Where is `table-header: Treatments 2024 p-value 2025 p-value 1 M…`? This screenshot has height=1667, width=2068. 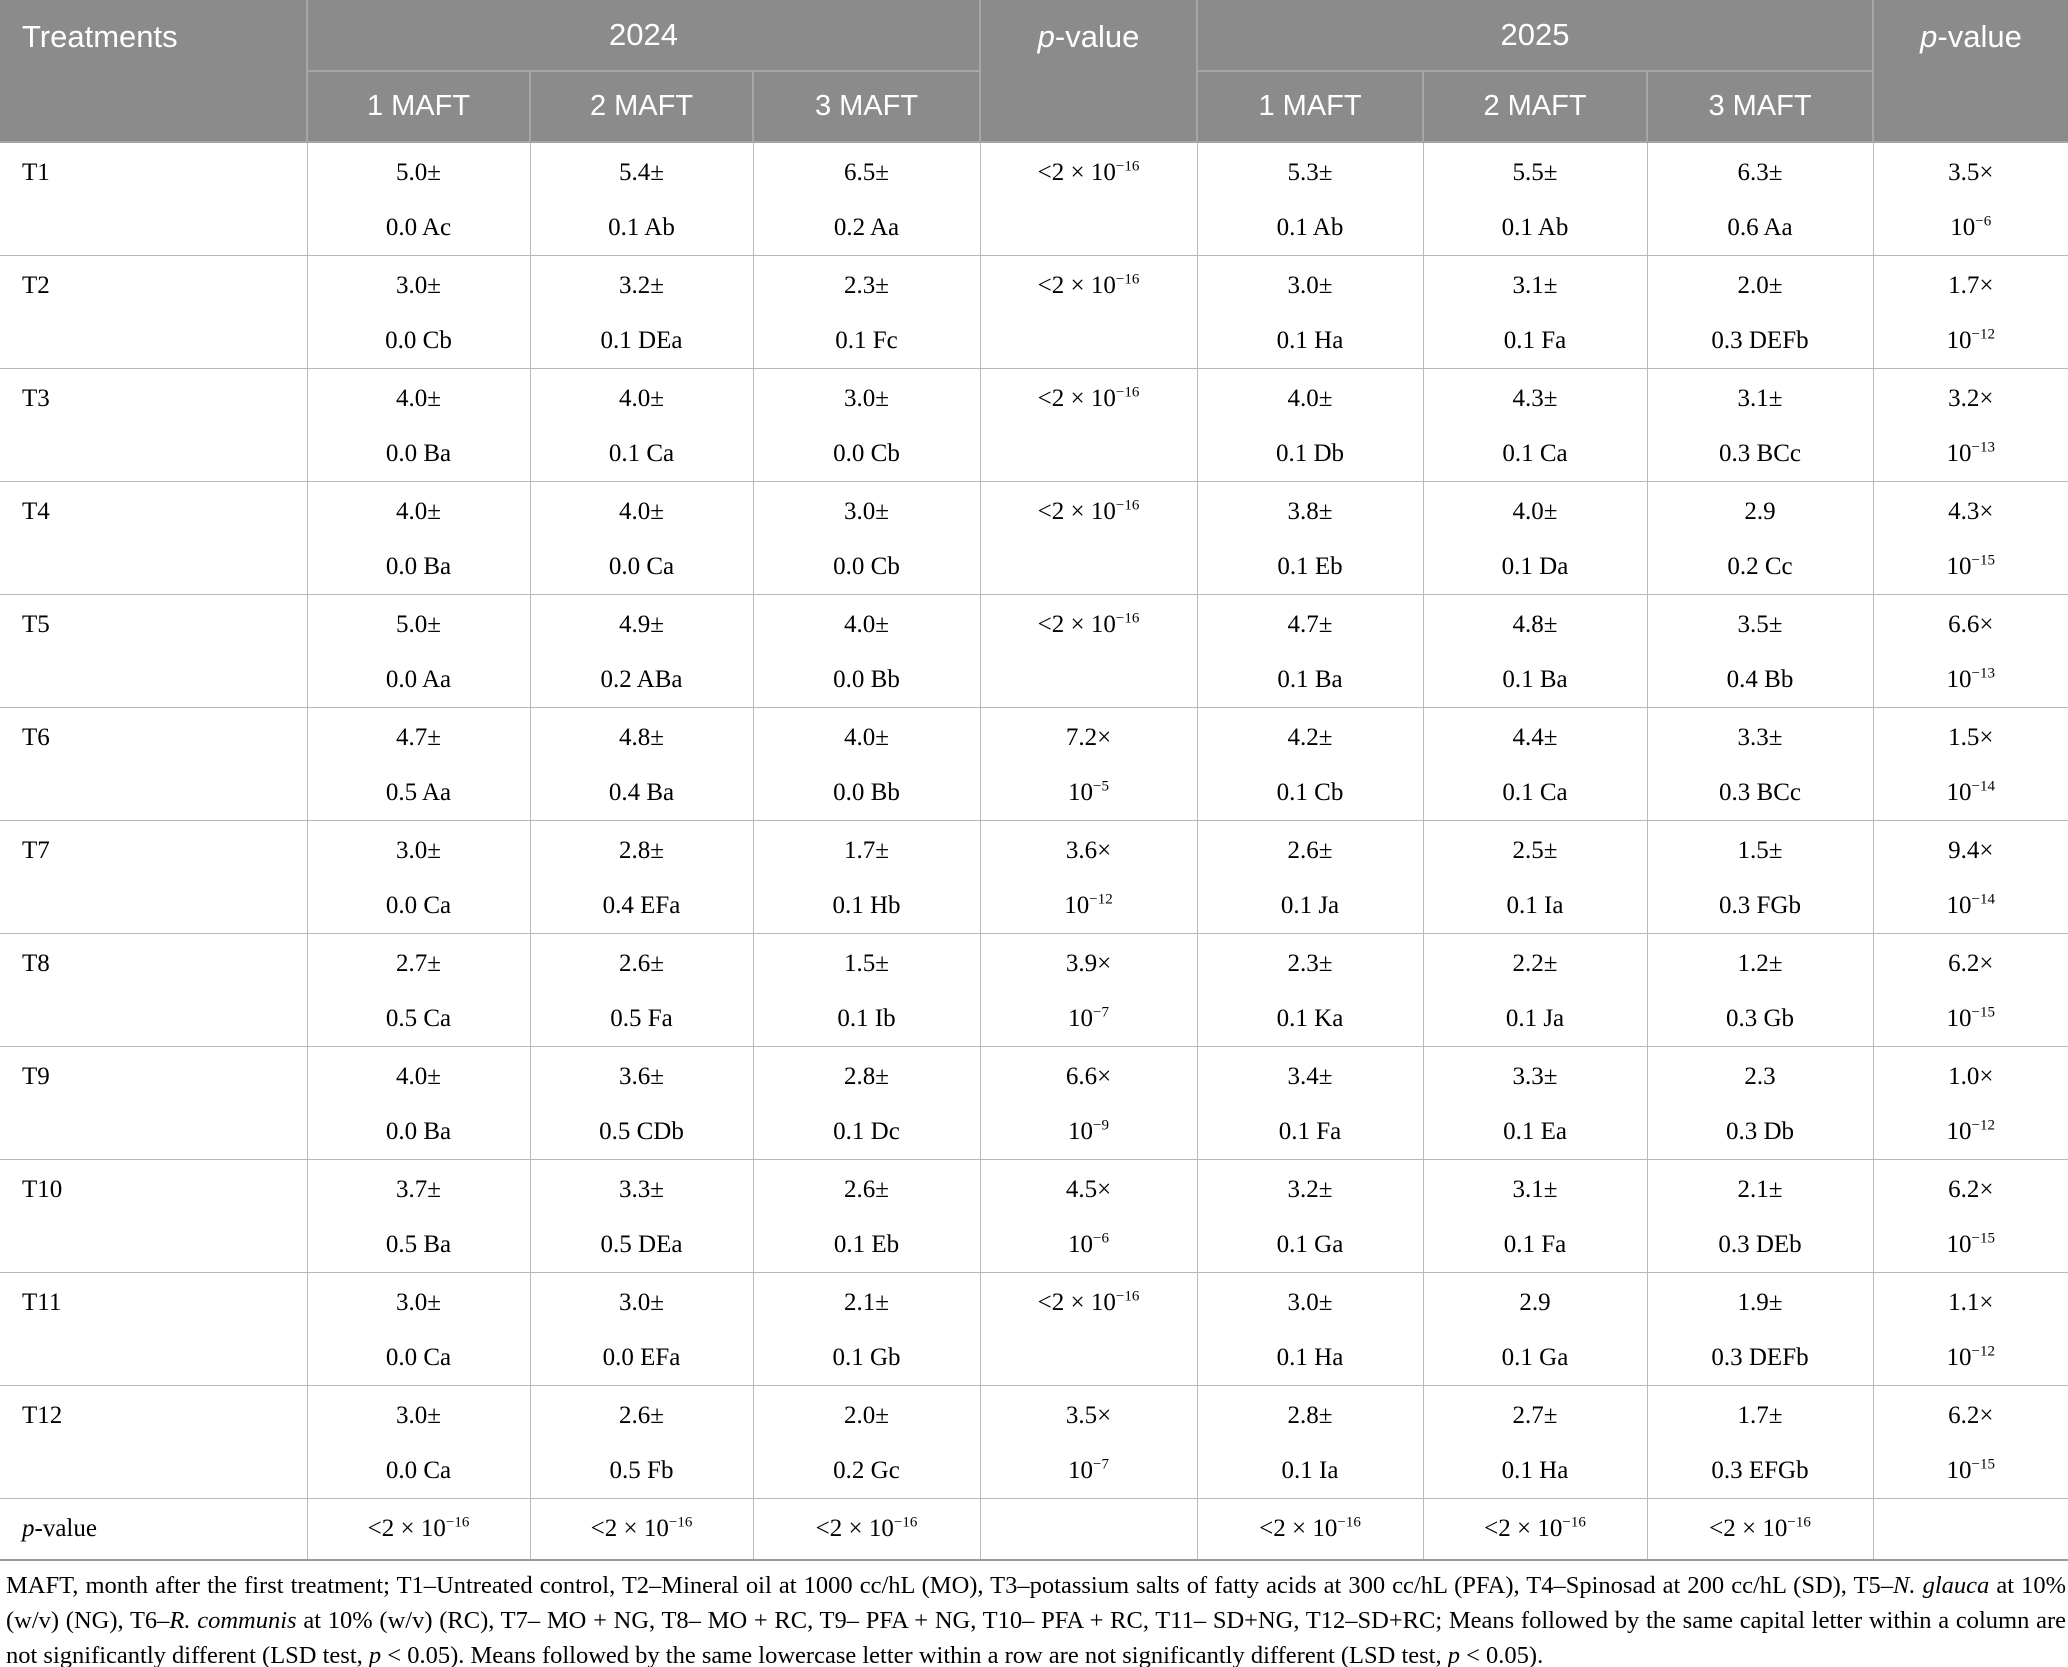
table-header: Treatments 2024 p-value 2025 p-value 1 M… is located at coordinates (1034, 71).